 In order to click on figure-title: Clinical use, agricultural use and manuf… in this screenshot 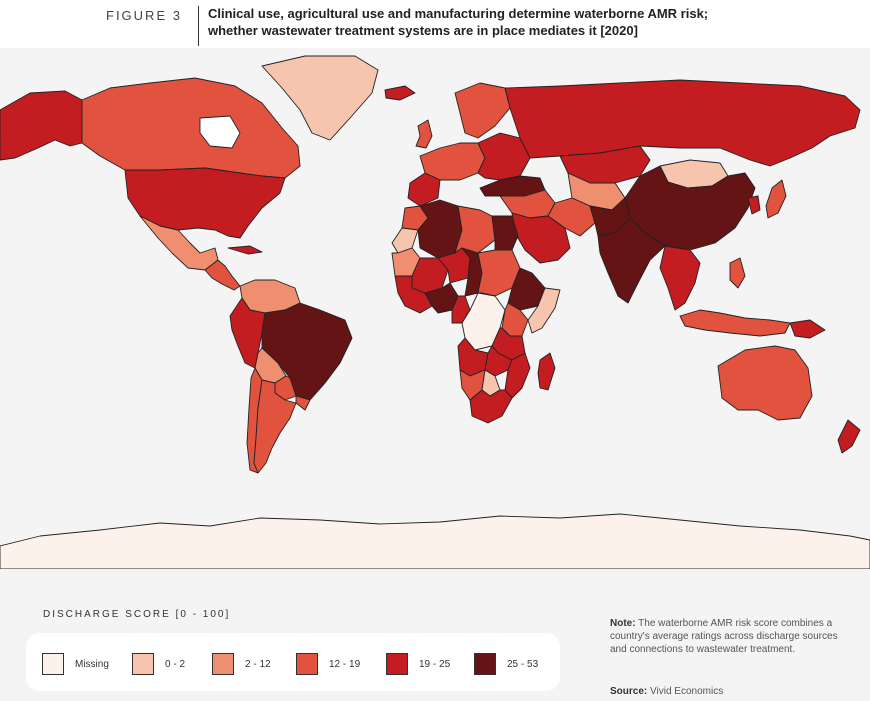, I will do `click(508, 22)`.